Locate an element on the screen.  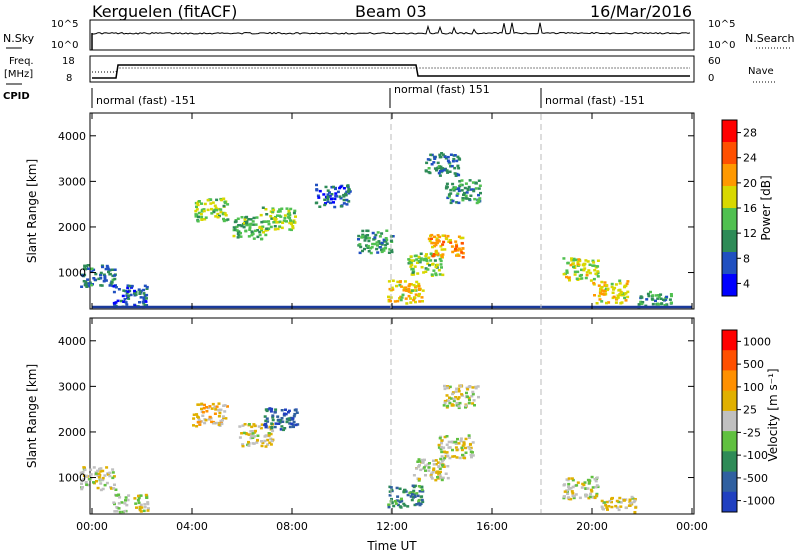
nsearch-tick-bottom: 10^0 is located at coordinates (721, 45).